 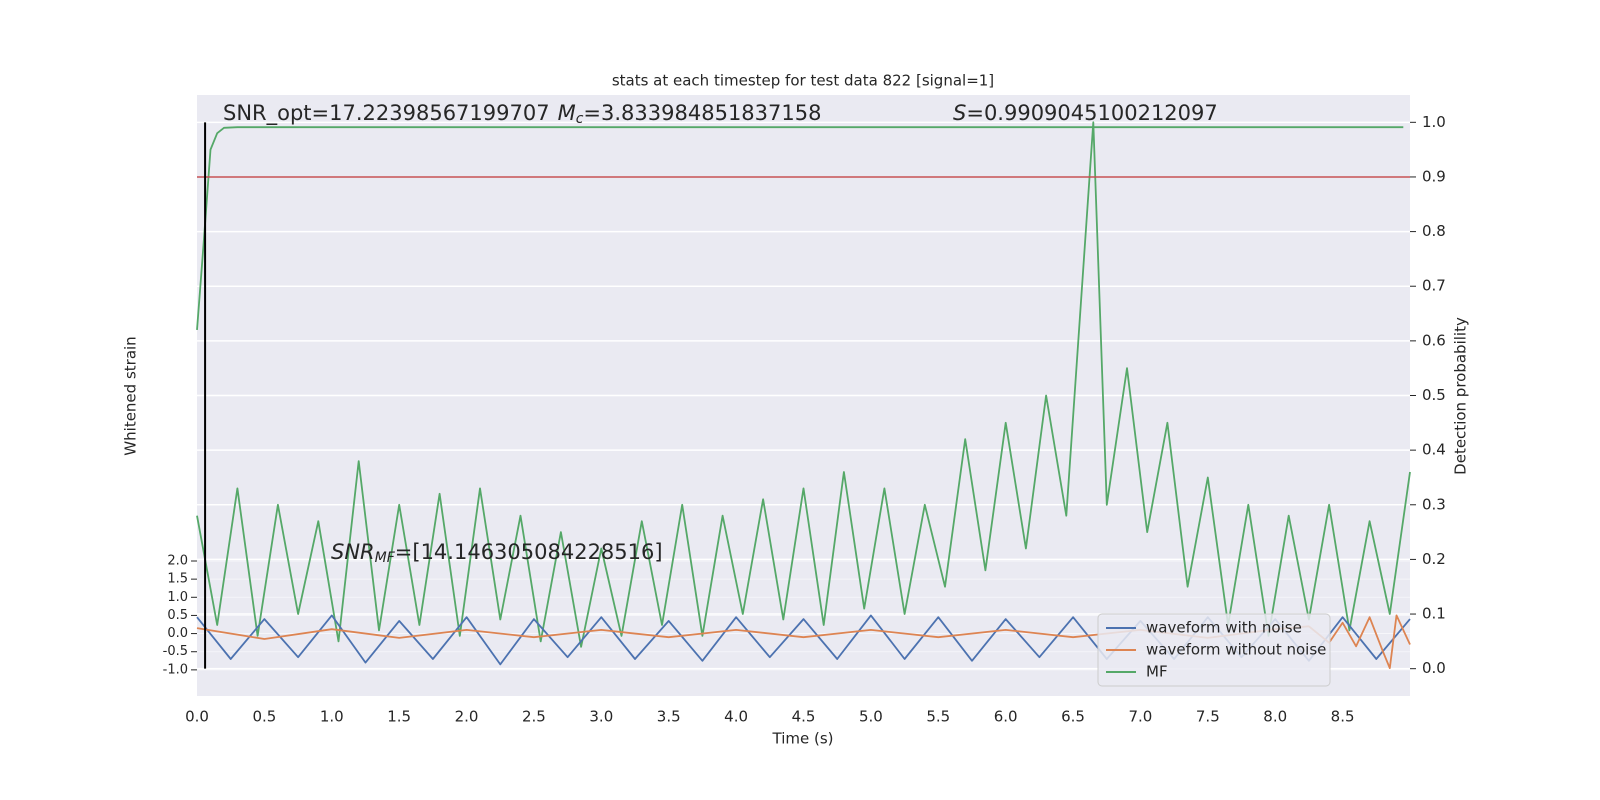 What do you see at coordinates (1434, 395) in the screenshot?
I see `y2-tick-label: 0.5` at bounding box center [1434, 395].